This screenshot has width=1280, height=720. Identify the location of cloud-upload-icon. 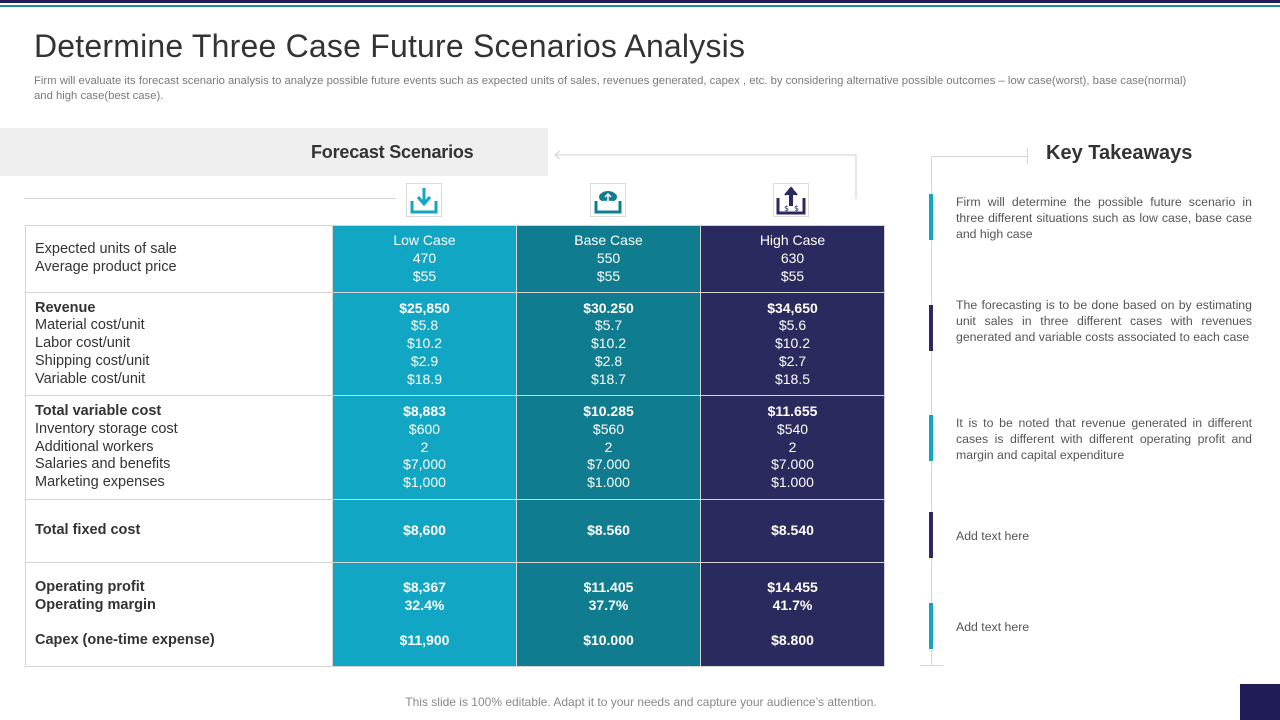
(608, 200).